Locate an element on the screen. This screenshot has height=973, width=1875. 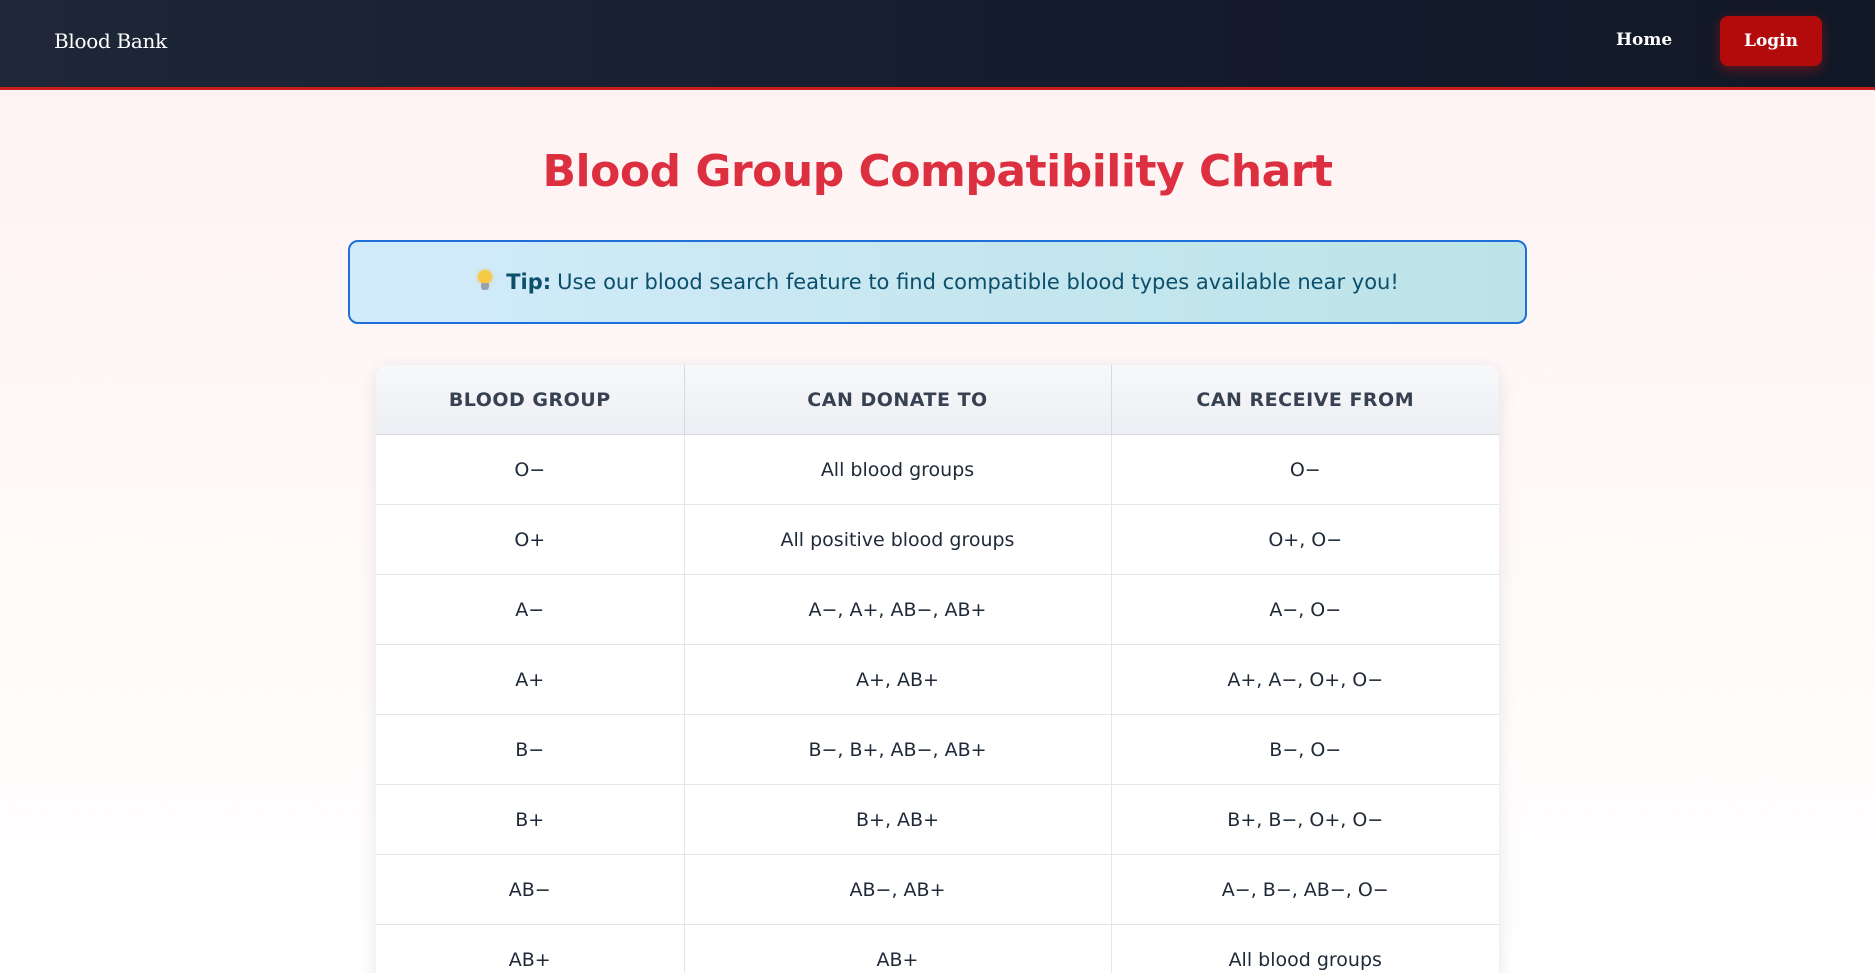
header-can-donate-to: CAN DONATE TO is located at coordinates (898, 400).